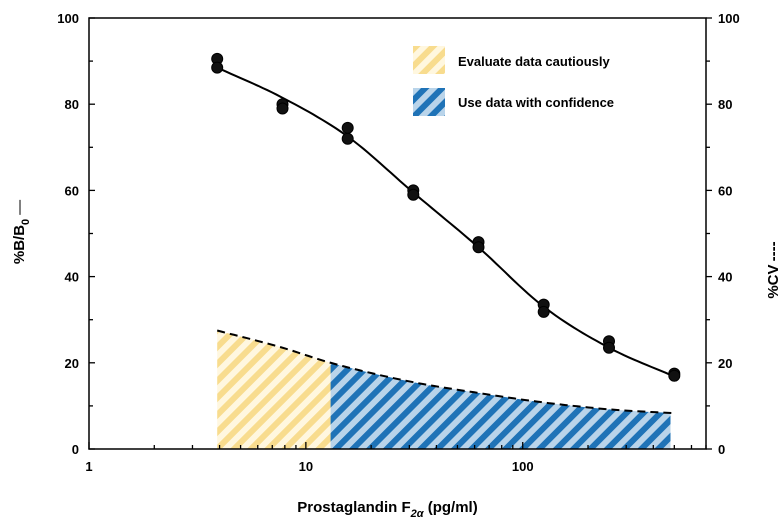 Image resolution: width=783 pixels, height=520 pixels. Describe the element at coordinates (417, 514) in the screenshot. I see `x-axis-title-sub: 2α` at that location.